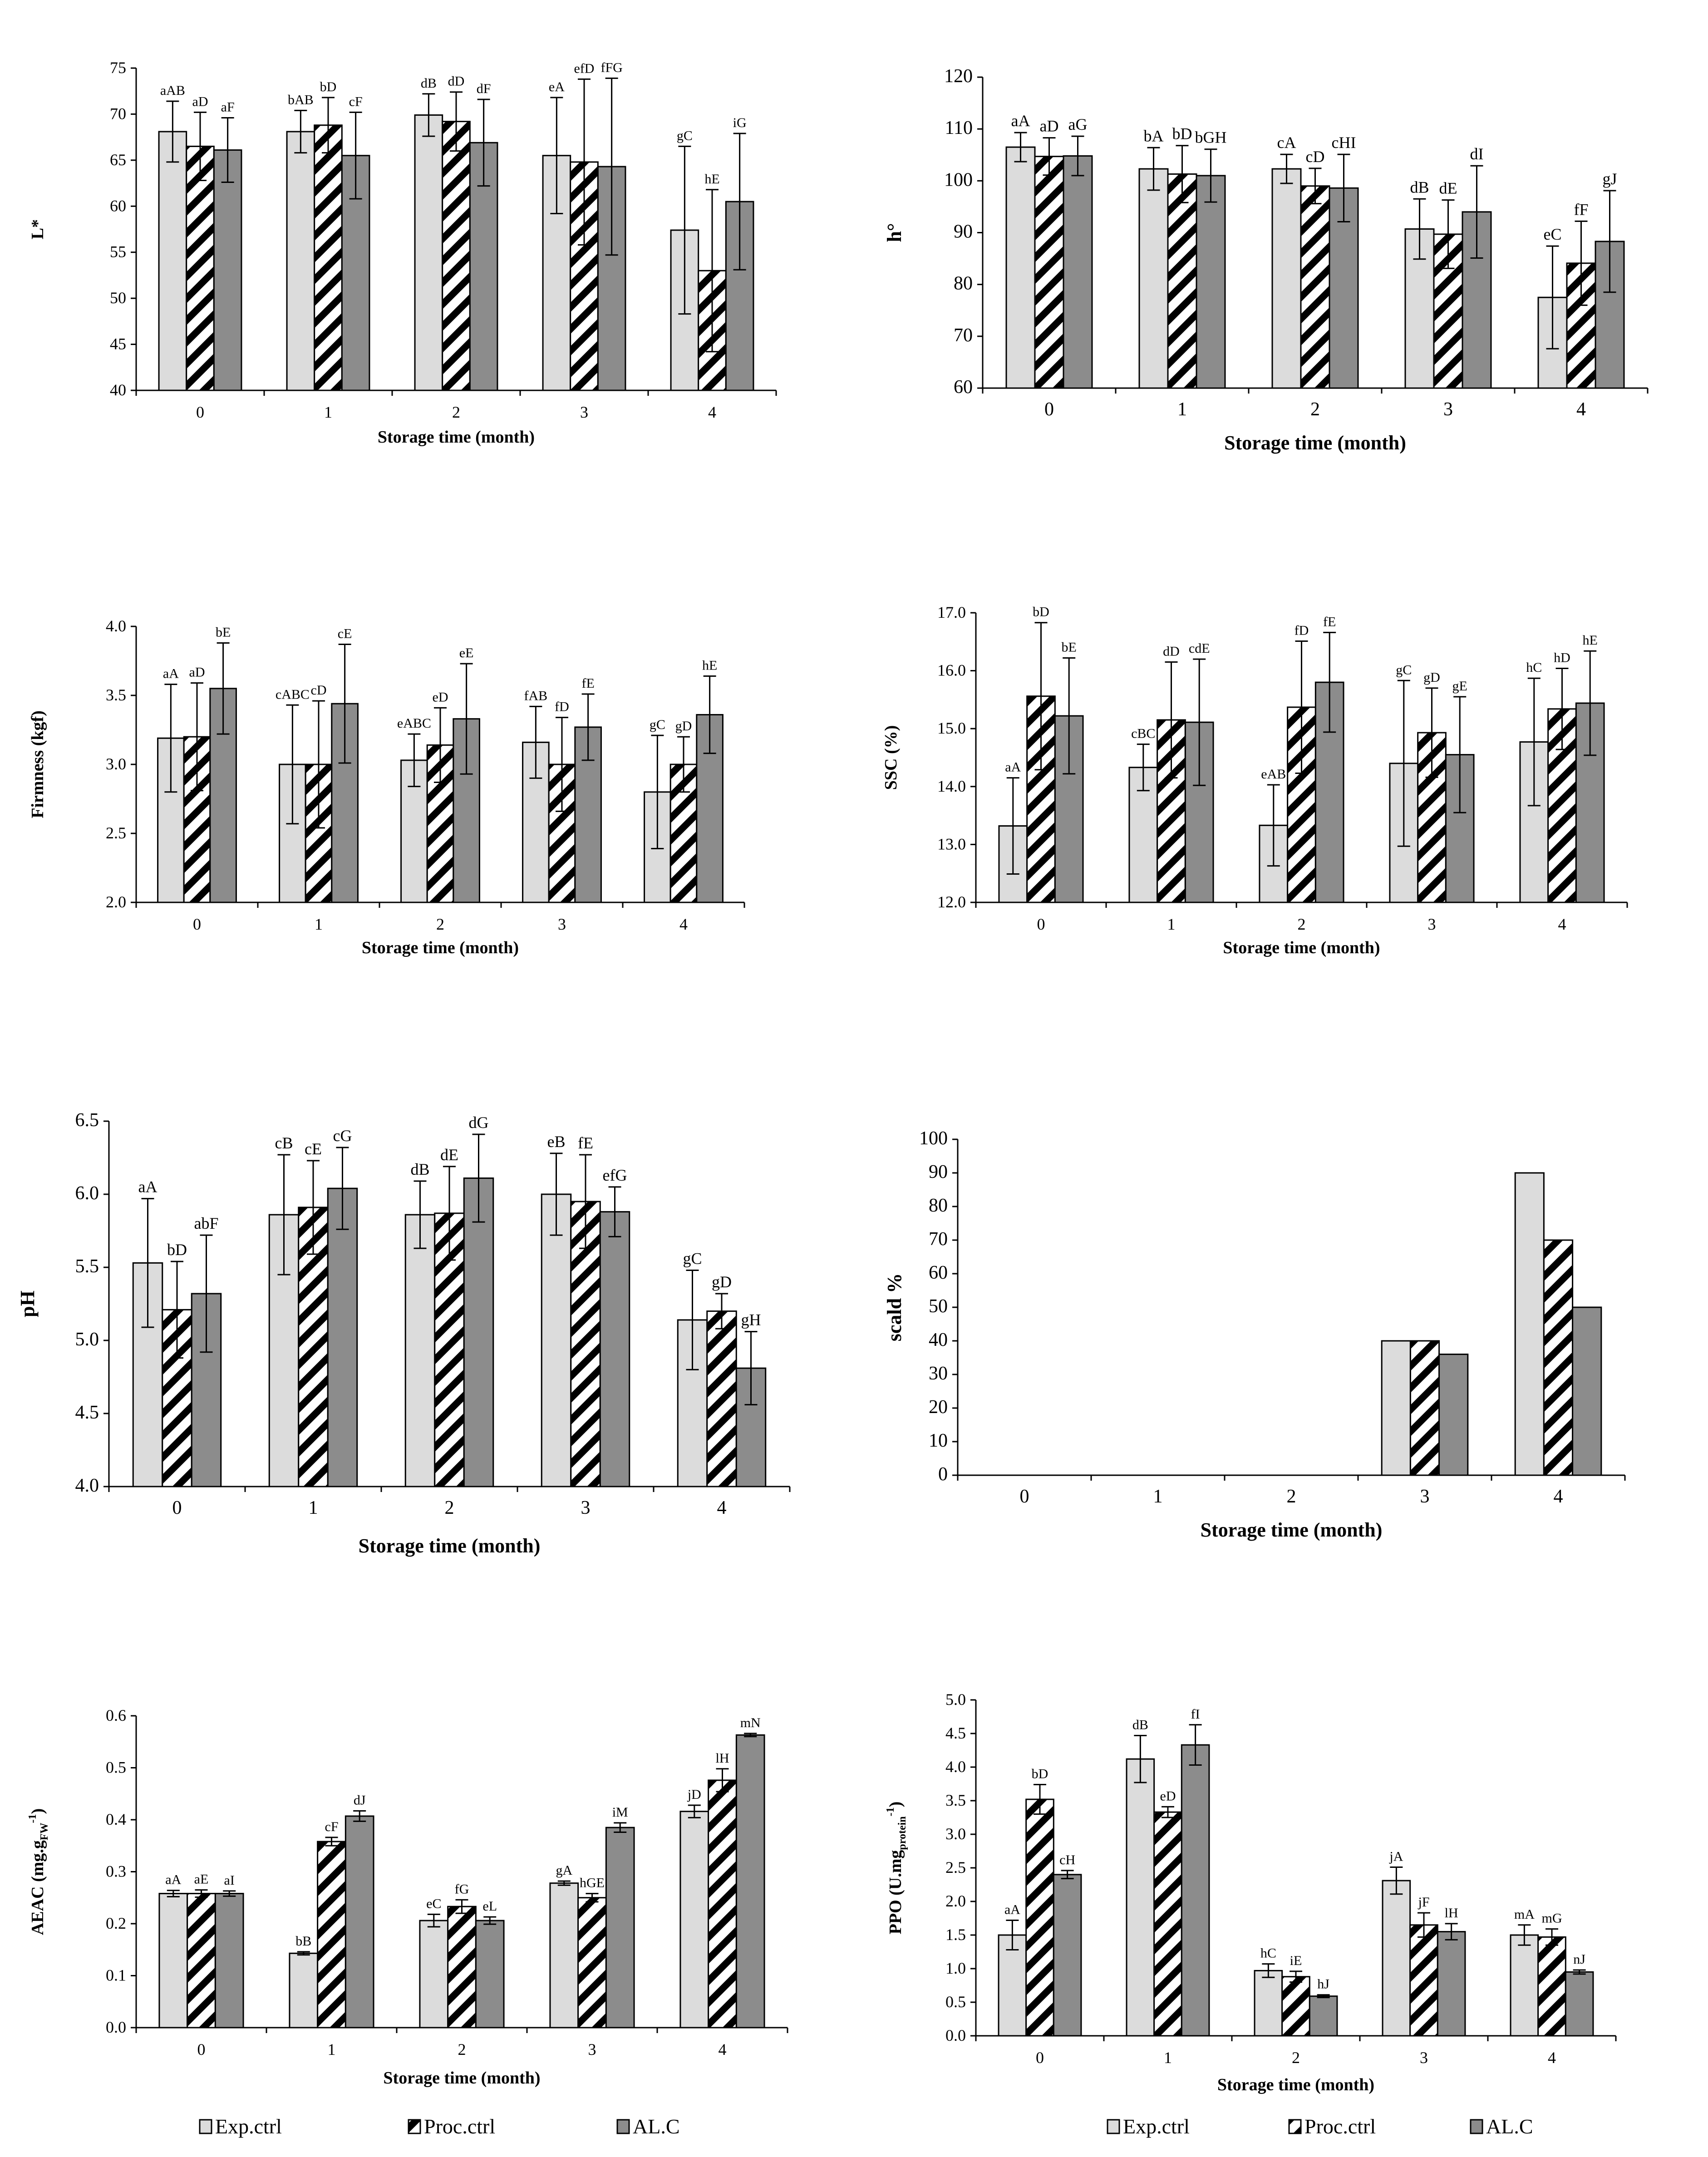 The height and width of the screenshot is (2157, 1708). What do you see at coordinates (955, 1968) in the screenshot?
I see `y-tick-label: 1.0` at bounding box center [955, 1968].